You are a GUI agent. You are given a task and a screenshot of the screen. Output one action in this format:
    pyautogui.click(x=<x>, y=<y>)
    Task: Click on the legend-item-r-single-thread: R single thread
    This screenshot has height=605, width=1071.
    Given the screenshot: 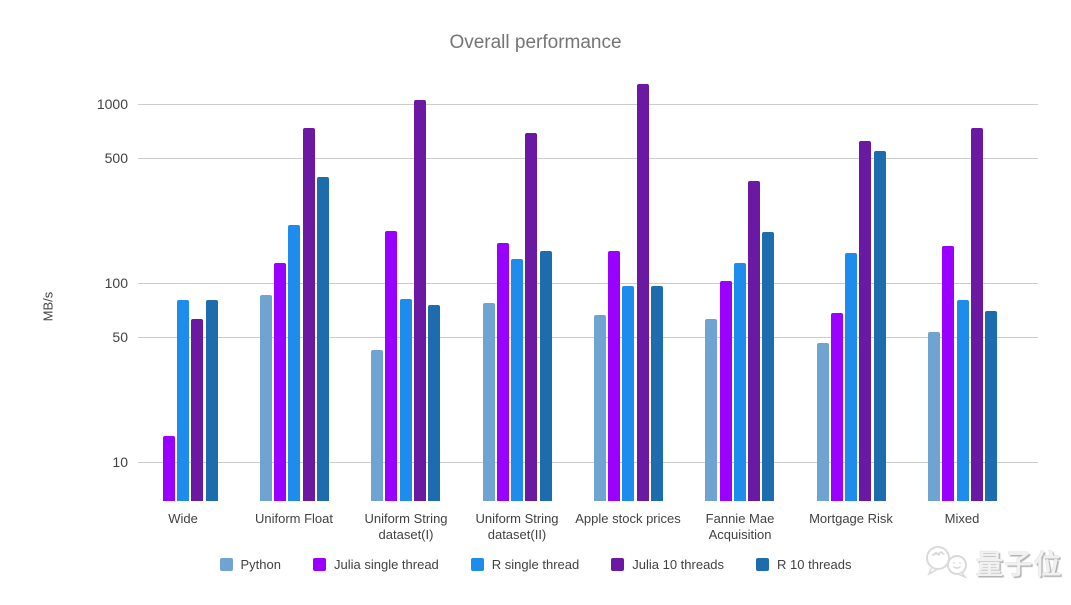 What is the action you would take?
    pyautogui.click(x=525, y=564)
    